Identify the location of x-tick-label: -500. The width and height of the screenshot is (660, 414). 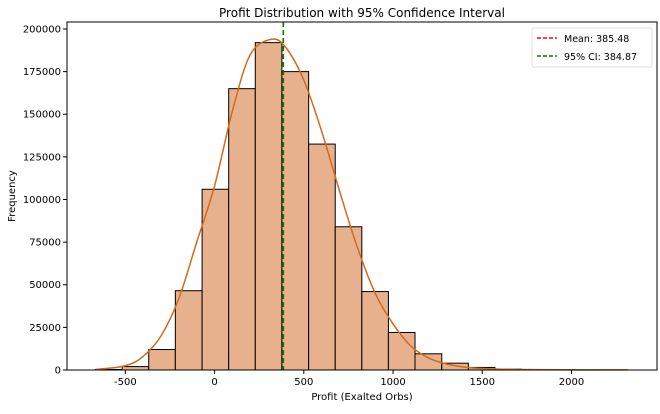
(125, 382).